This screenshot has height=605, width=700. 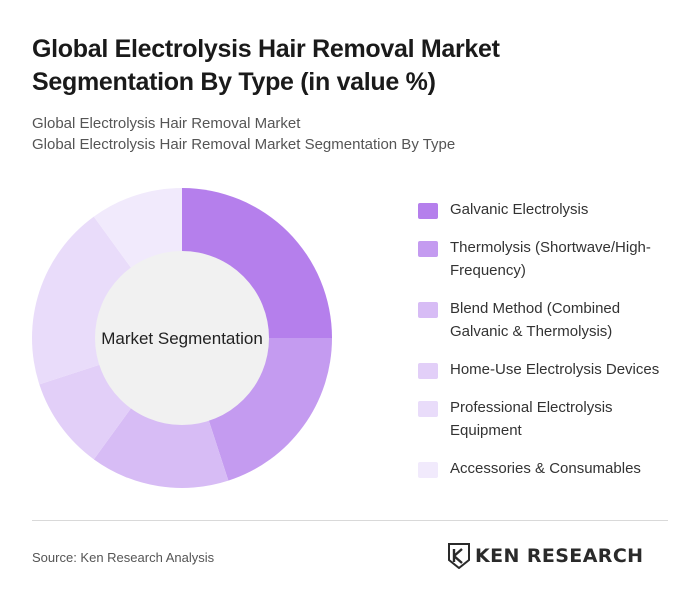 I want to click on donut-hole, so click(x=182, y=338).